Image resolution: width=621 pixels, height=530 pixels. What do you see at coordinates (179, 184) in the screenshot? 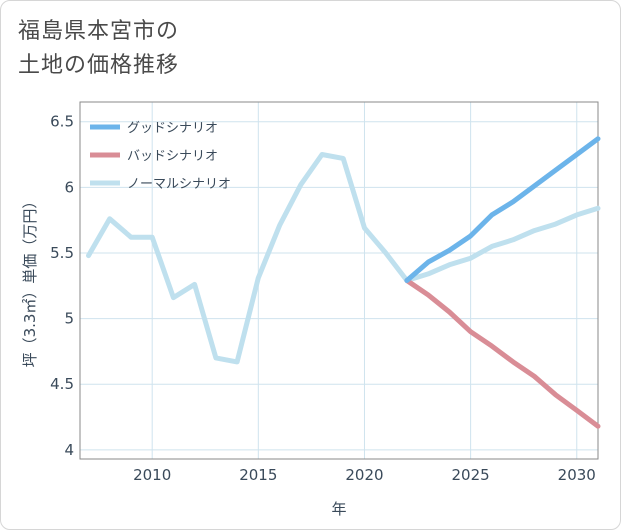
I see `legend-label: ノーマルシナリオ` at bounding box center [179, 184].